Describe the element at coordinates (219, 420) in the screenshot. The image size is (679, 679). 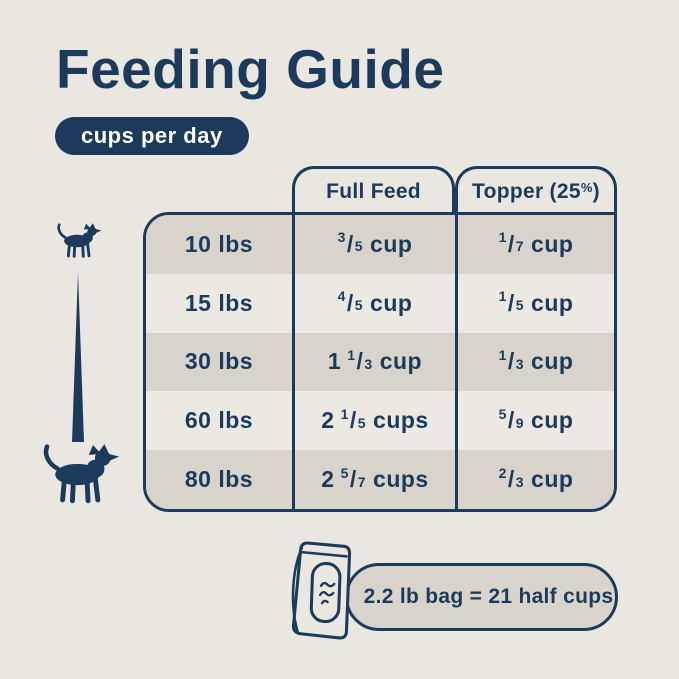
I see `weight-cell: 60 lbs` at that location.